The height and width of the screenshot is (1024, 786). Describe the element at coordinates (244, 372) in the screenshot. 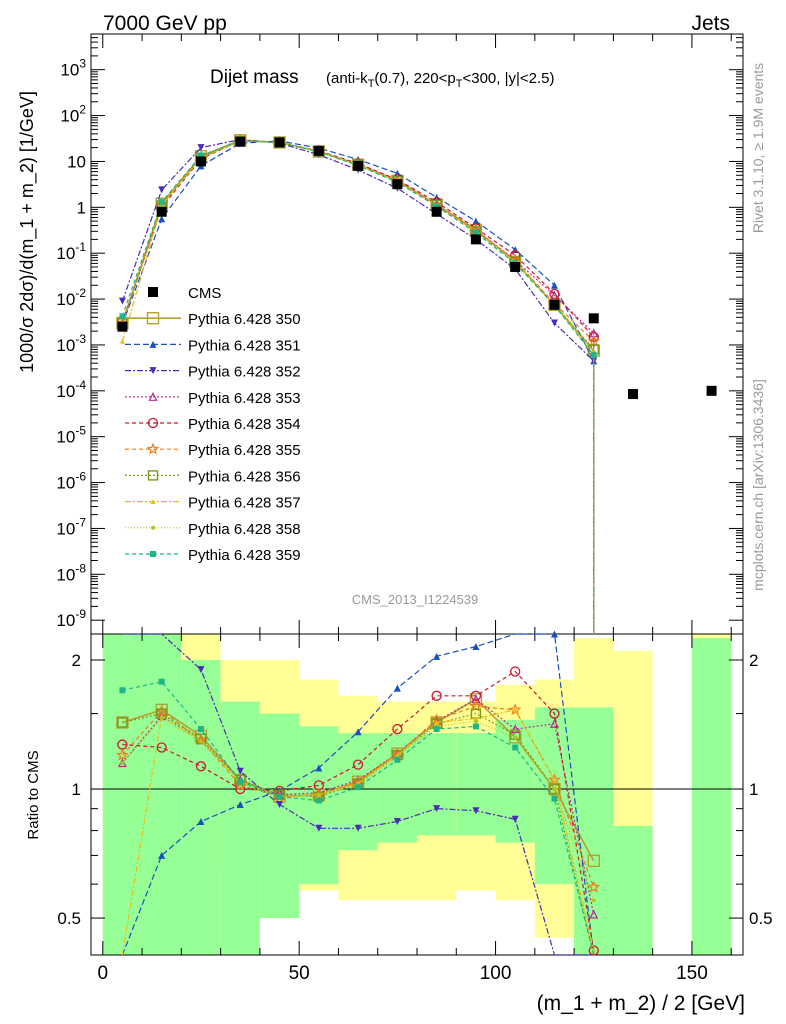

I see `legend-label: Pythia 6.428 352` at that location.